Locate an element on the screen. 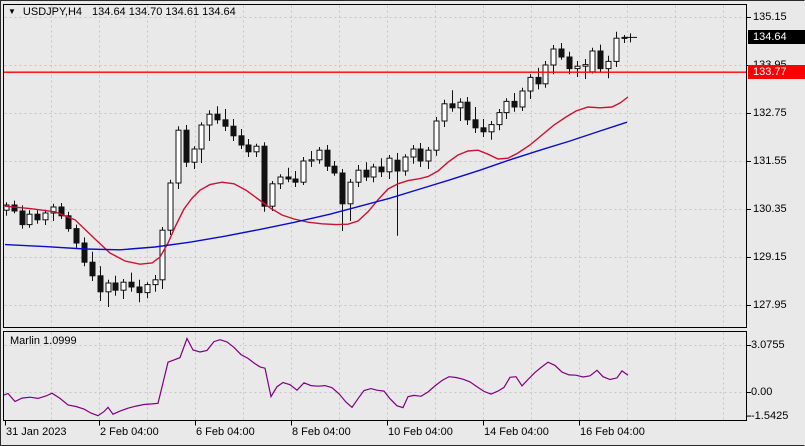 The height and width of the screenshot is (446, 805). price-axis-label: 135.15 is located at coordinates (770, 17).